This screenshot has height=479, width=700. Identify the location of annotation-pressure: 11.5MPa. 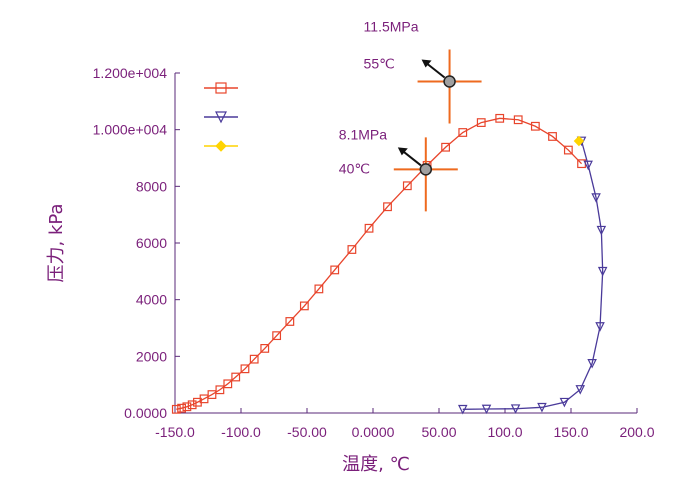
(391, 27).